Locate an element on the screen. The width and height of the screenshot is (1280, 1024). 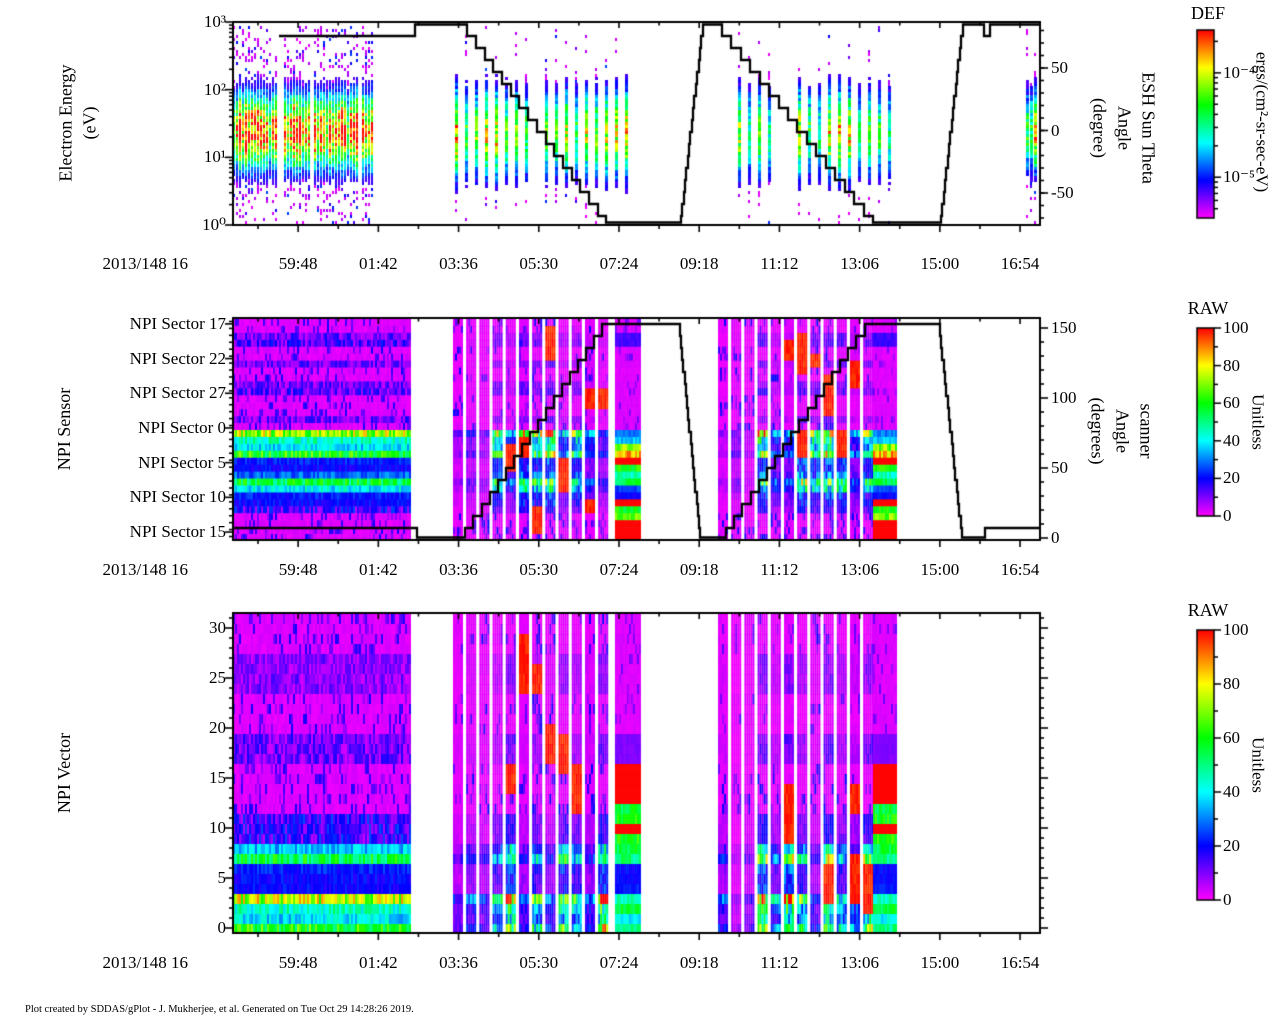
panel2-right-axis-title: scanner Angle (degrees) is located at coordinates (1122, 431).